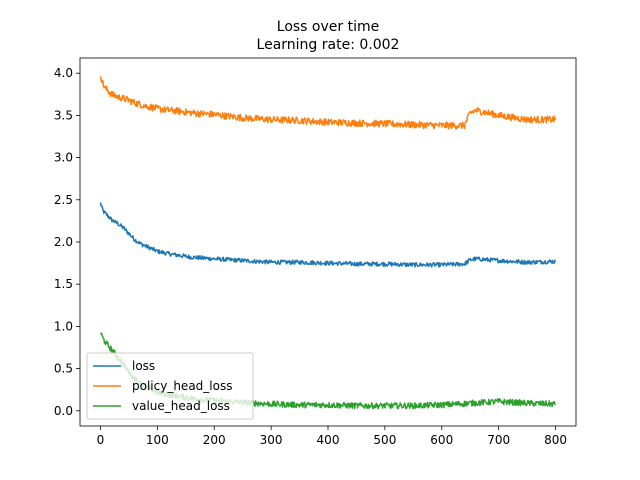 The height and width of the screenshot is (480, 640). I want to click on series-line-policy-head-loss, so click(328, 103).